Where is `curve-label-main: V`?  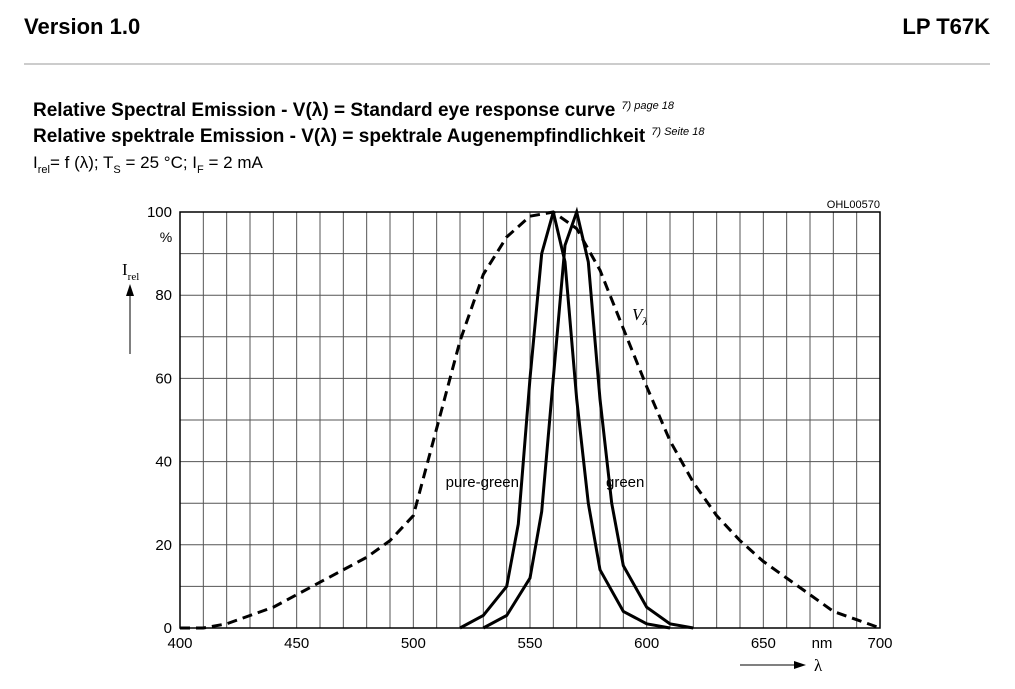 curve-label-main: V is located at coordinates (638, 314).